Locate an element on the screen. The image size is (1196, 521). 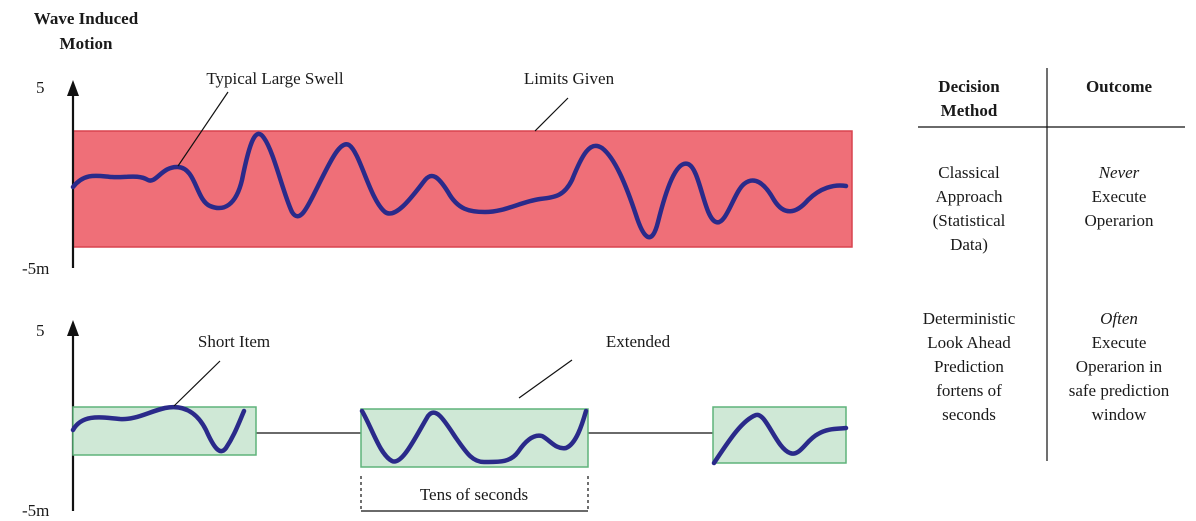
header-outcome: Outcome is located at coordinates (1119, 86).